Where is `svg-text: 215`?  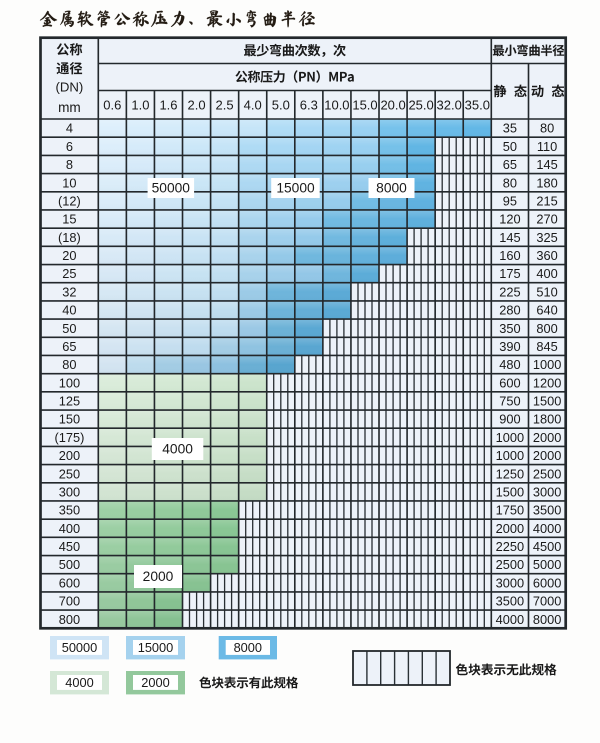
svg-text: 215 is located at coordinates (546, 201).